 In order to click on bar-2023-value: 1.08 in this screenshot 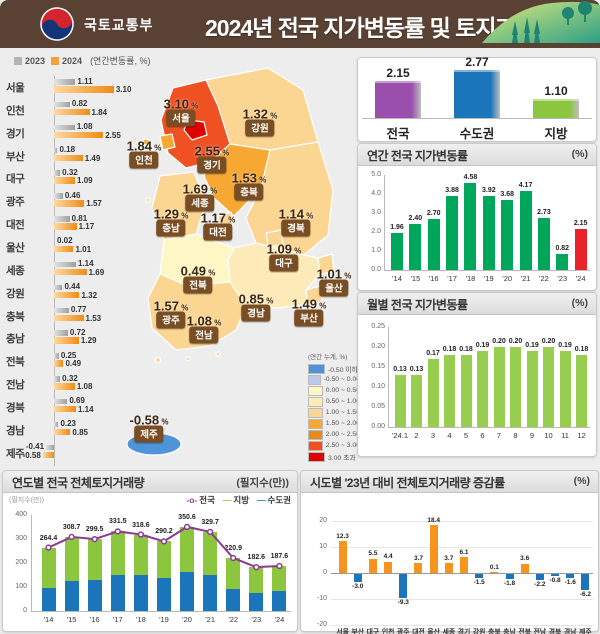, I will do `click(84, 127)`.